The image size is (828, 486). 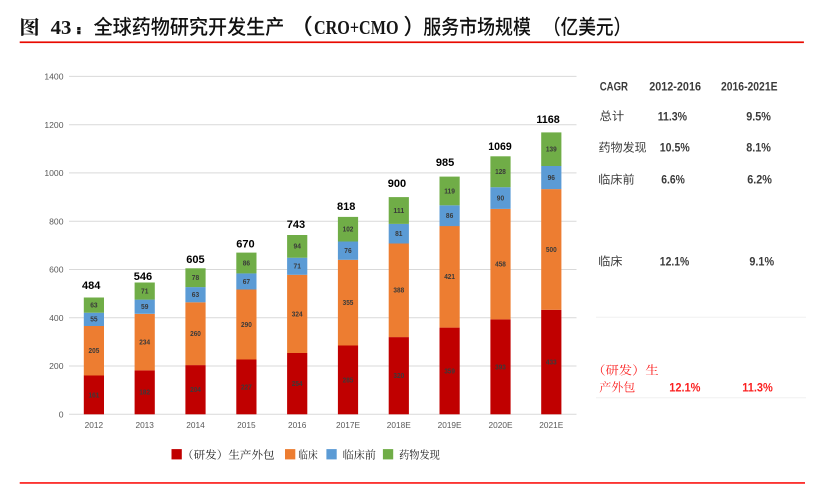 What do you see at coordinates (500, 171) in the screenshot?
I see `svg-text: 128` at bounding box center [500, 171].